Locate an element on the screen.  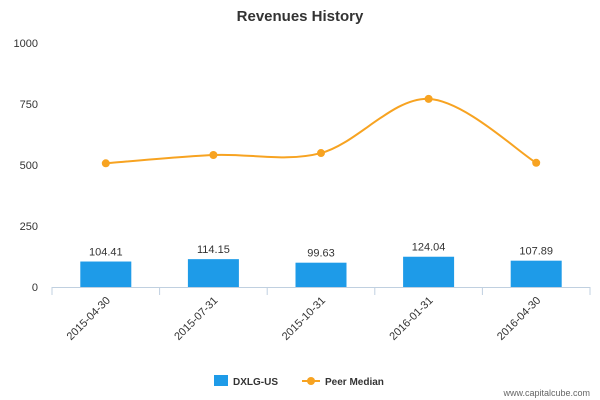
bar-data-label: 99.63 is located at coordinates (321, 254).